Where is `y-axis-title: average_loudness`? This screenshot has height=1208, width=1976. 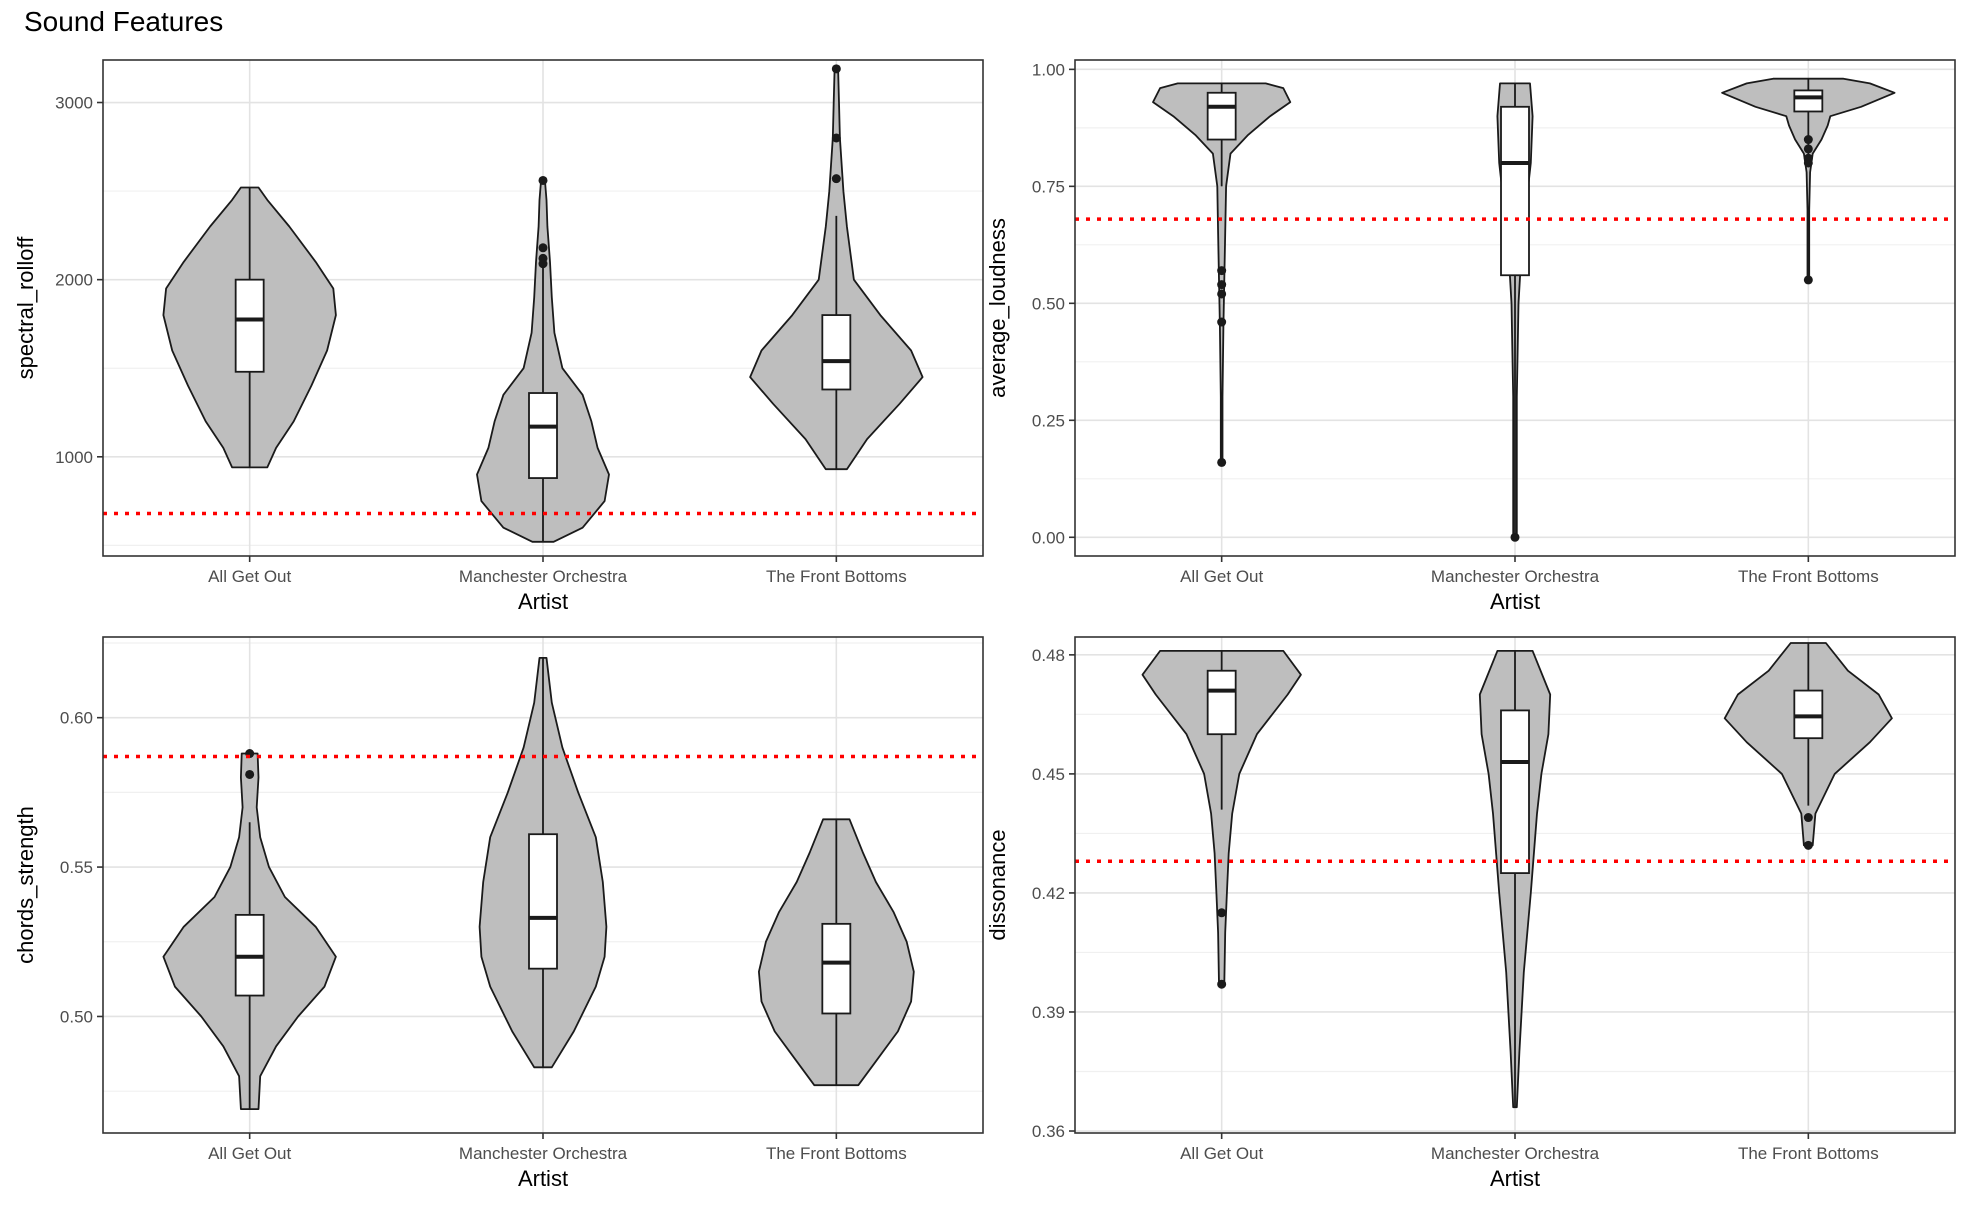 y-axis-title: average_loudness is located at coordinates (997, 308).